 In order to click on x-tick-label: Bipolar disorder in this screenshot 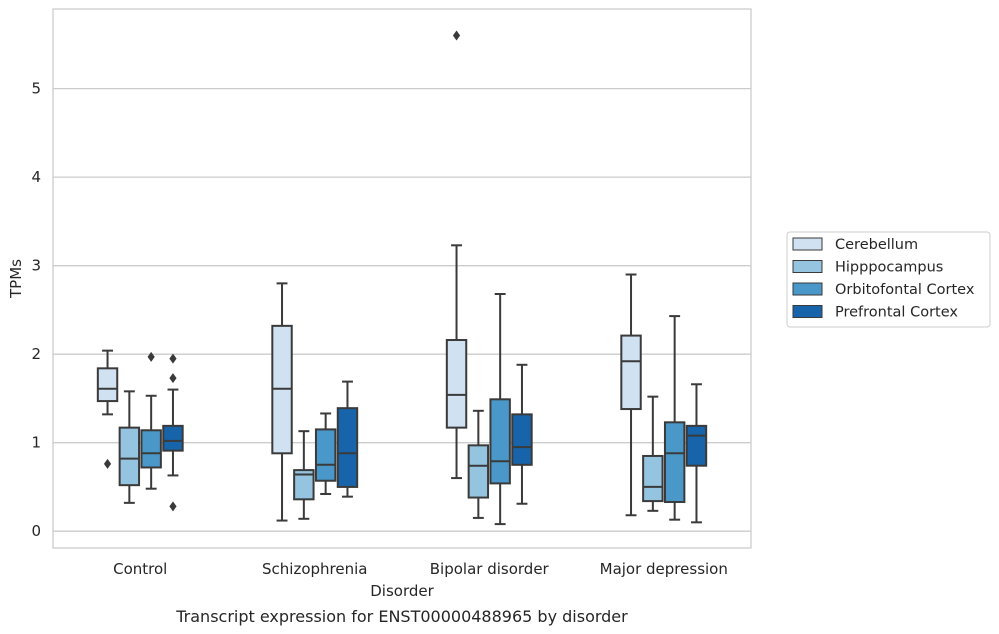, I will do `click(490, 569)`.